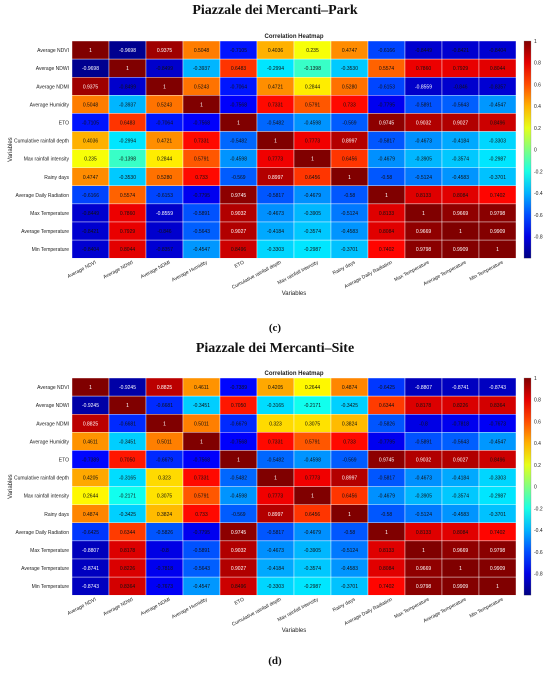 This screenshot has width=550, height=677. What do you see at coordinates (461, 69) in the screenshot?
I see `cell-value-label: 0.7929` at bounding box center [461, 69].